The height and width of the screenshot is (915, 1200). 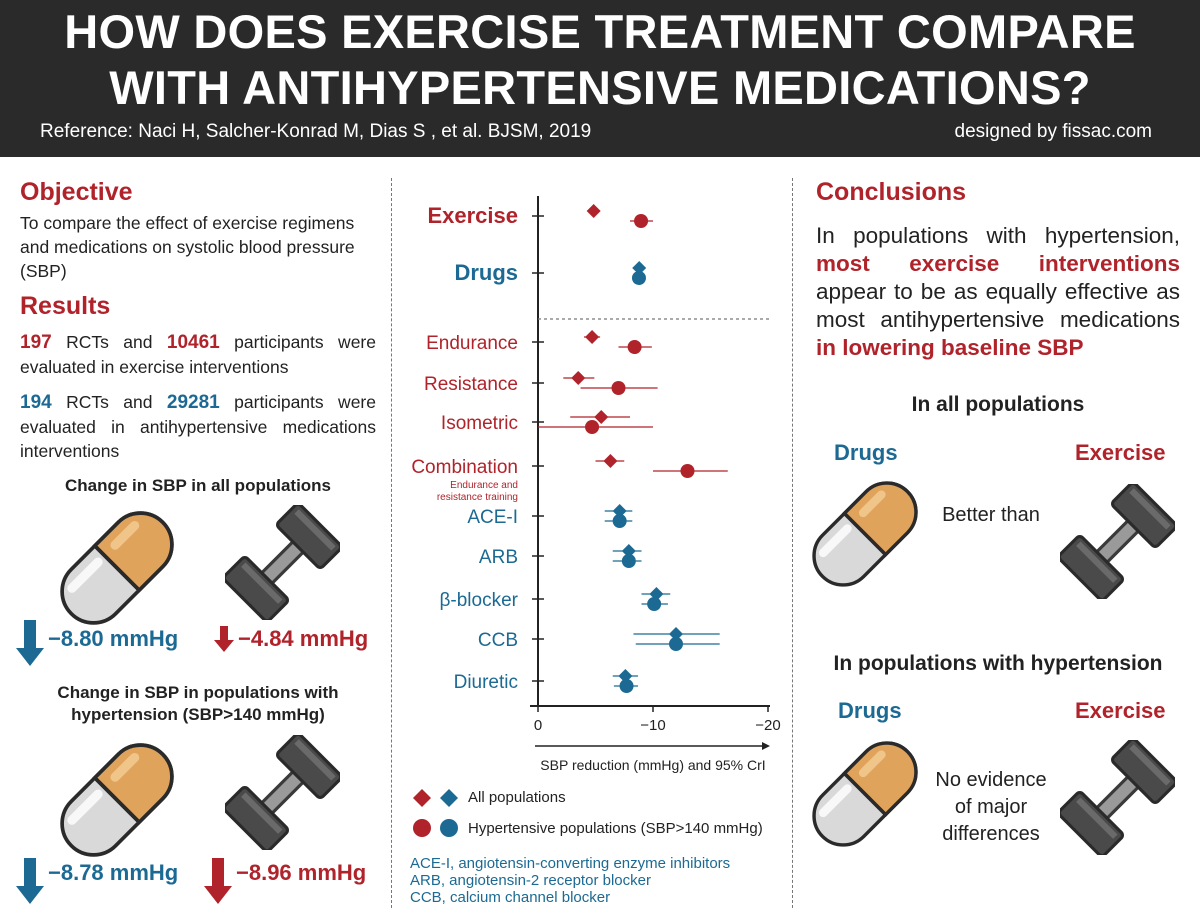 What do you see at coordinates (998, 663) in the screenshot?
I see `right-htn-heading: In populations with hypertension` at bounding box center [998, 663].